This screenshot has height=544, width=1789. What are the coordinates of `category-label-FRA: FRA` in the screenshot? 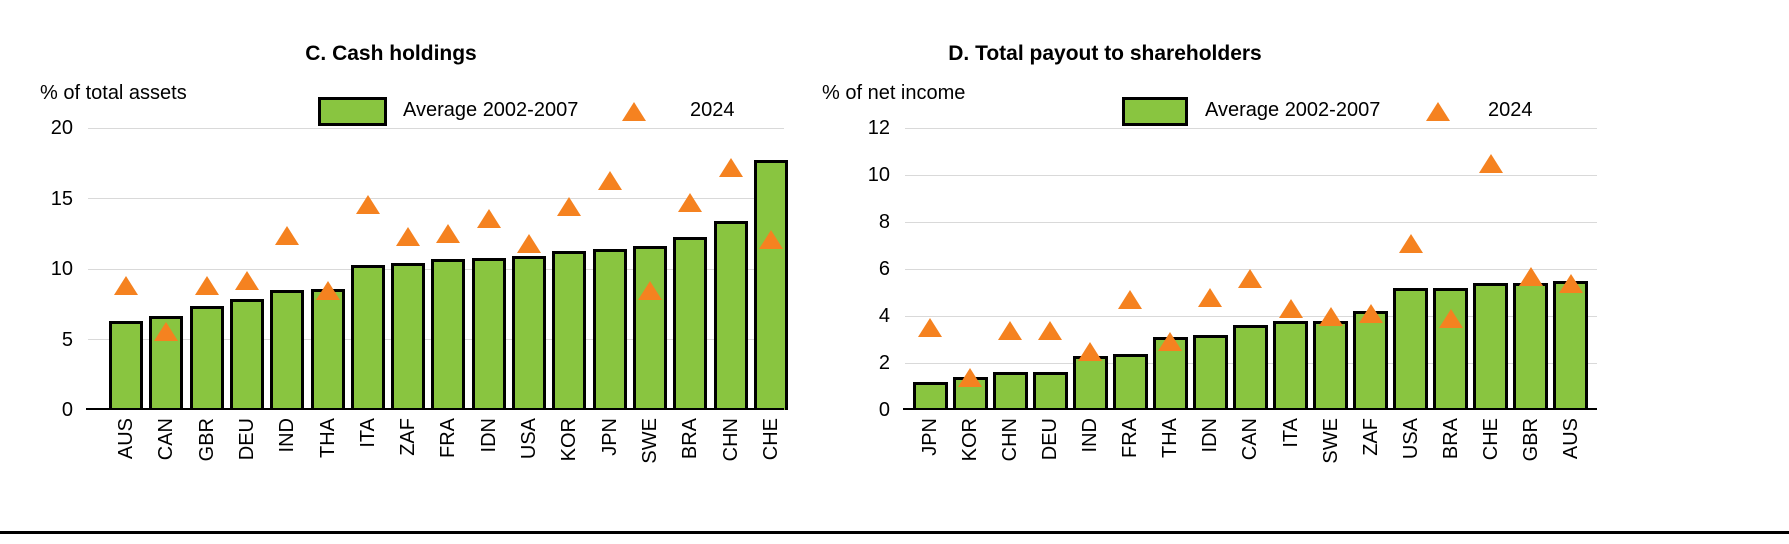 It's located at (1130, 438).